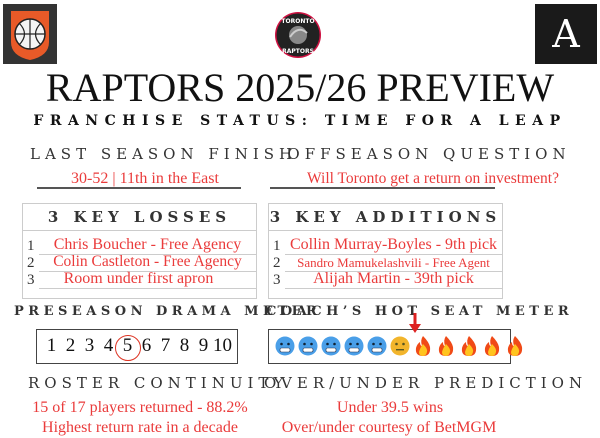 The height and width of the screenshot is (438, 600). Describe the element at coordinates (108, 345) in the screenshot. I see `drama-level-4: 4` at that location.